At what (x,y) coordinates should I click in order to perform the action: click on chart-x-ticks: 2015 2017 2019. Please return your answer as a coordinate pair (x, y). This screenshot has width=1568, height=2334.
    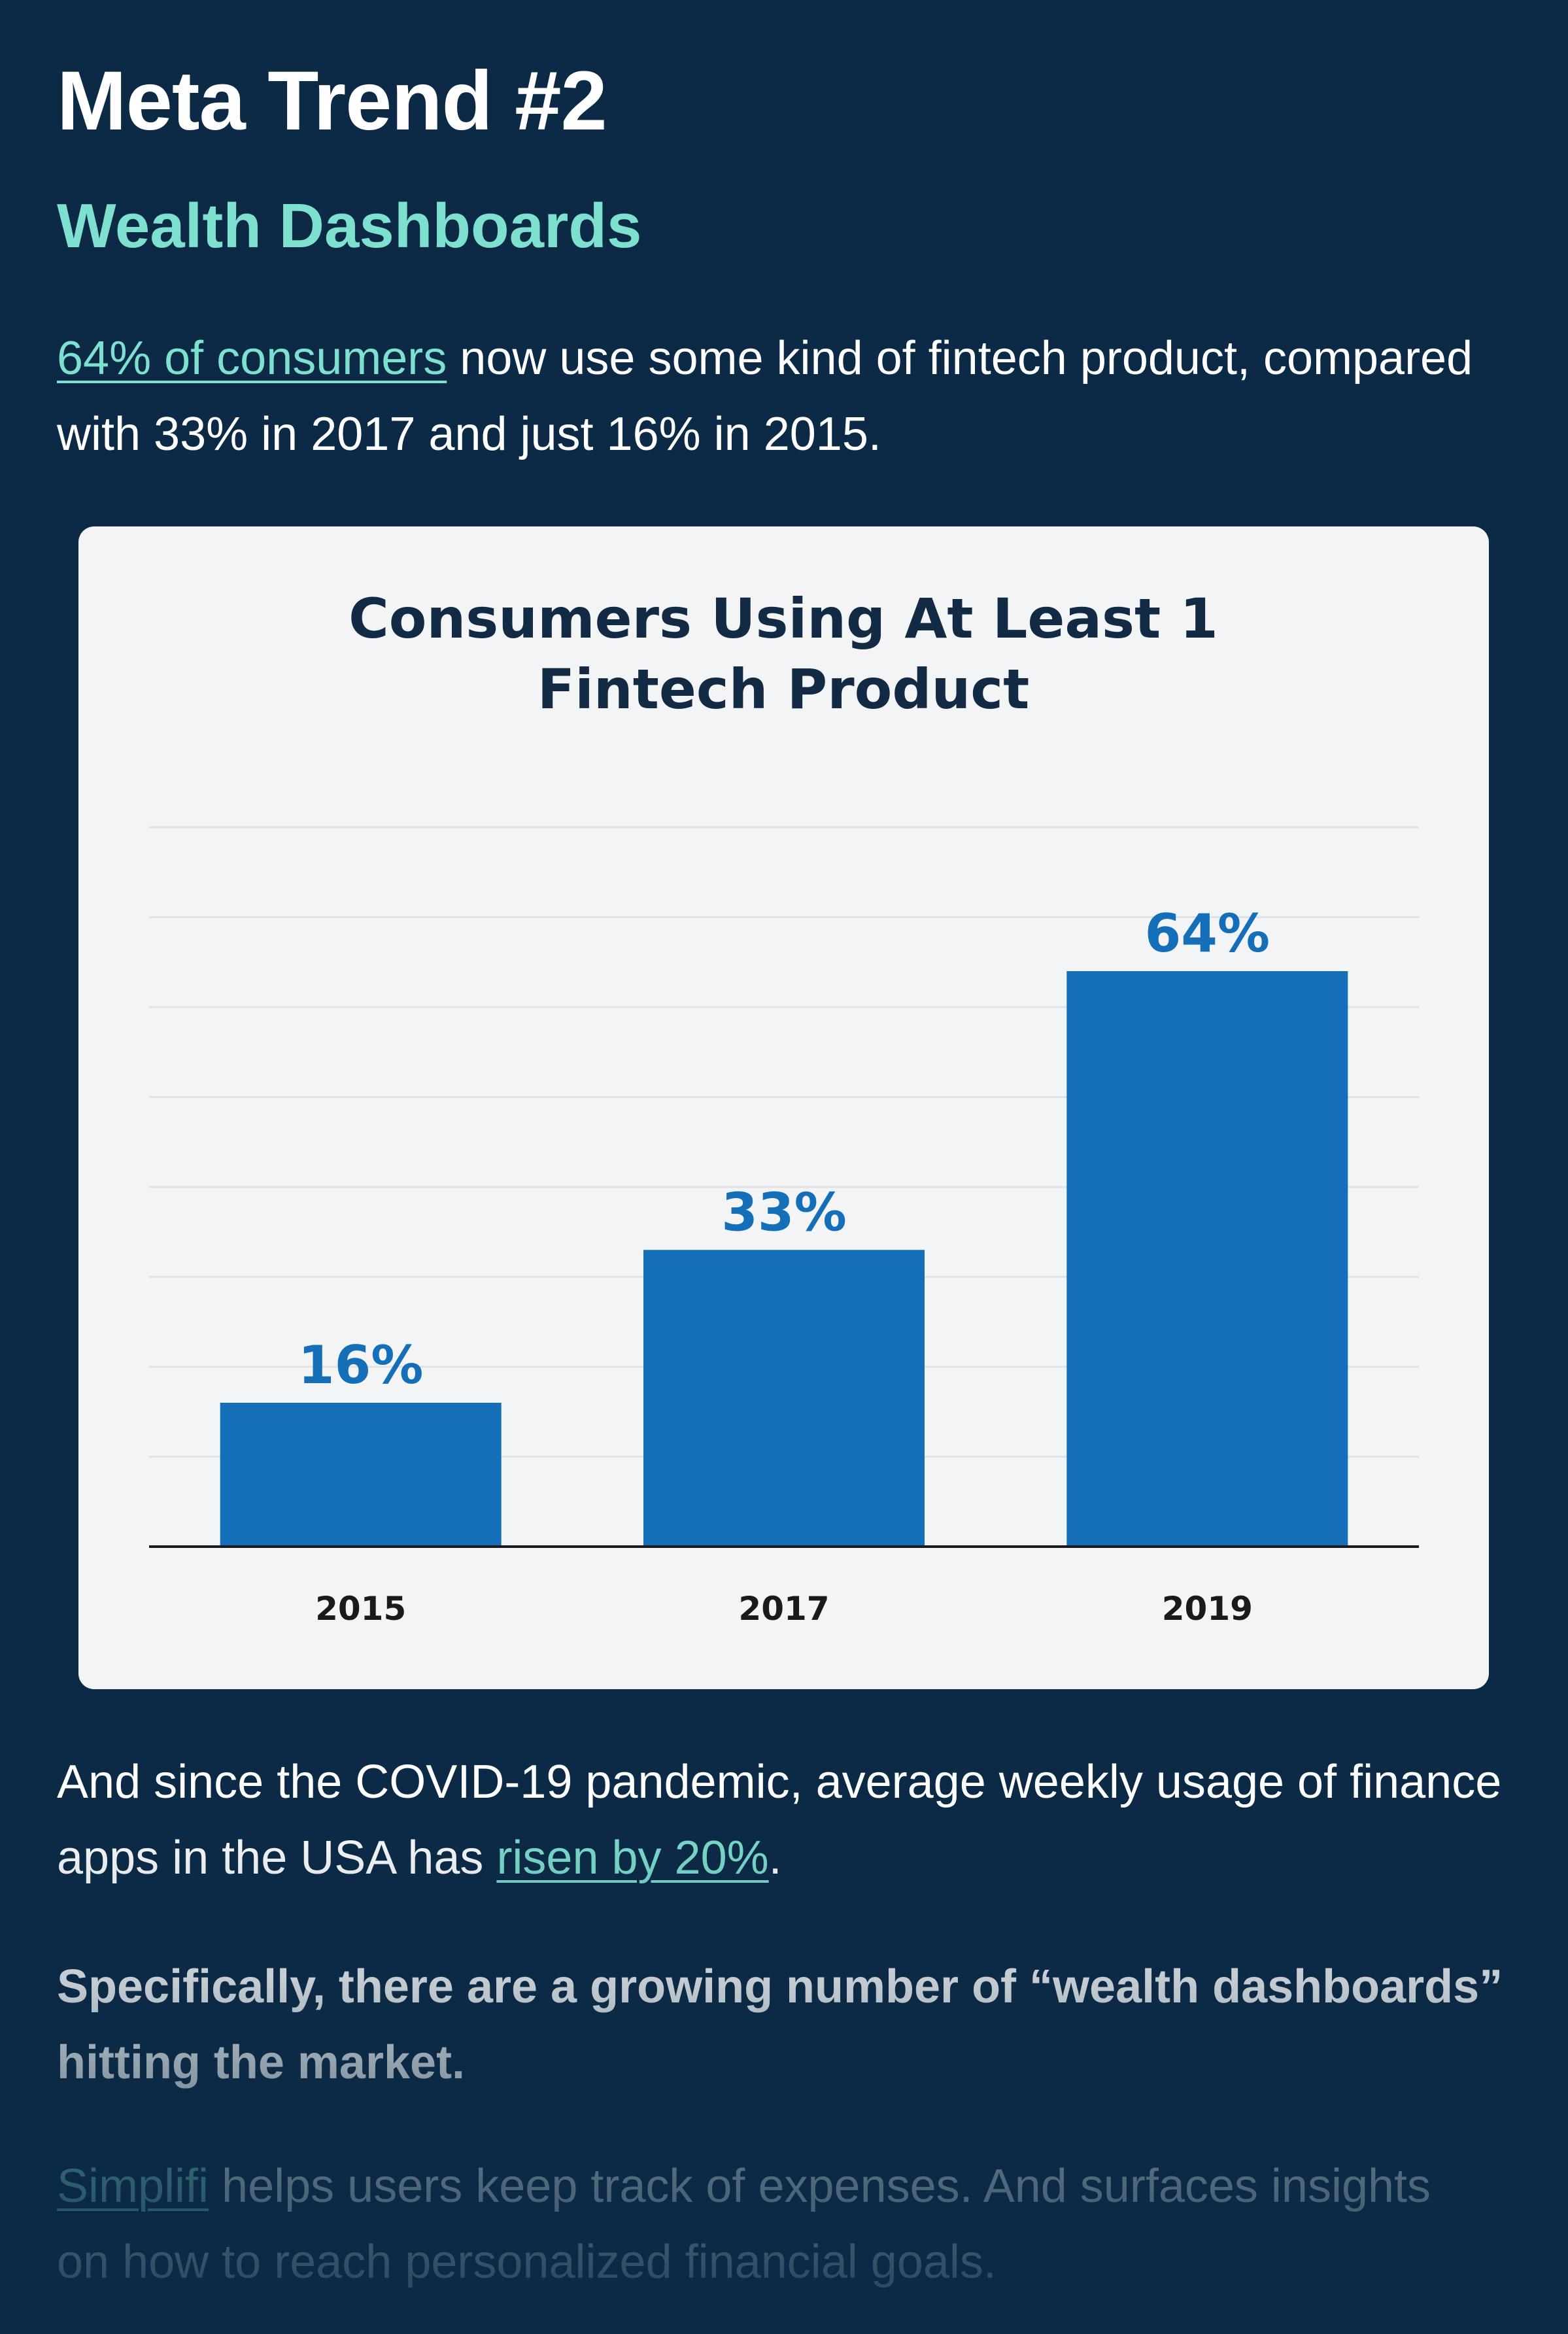
    Looking at the image, I should click on (784, 1609).